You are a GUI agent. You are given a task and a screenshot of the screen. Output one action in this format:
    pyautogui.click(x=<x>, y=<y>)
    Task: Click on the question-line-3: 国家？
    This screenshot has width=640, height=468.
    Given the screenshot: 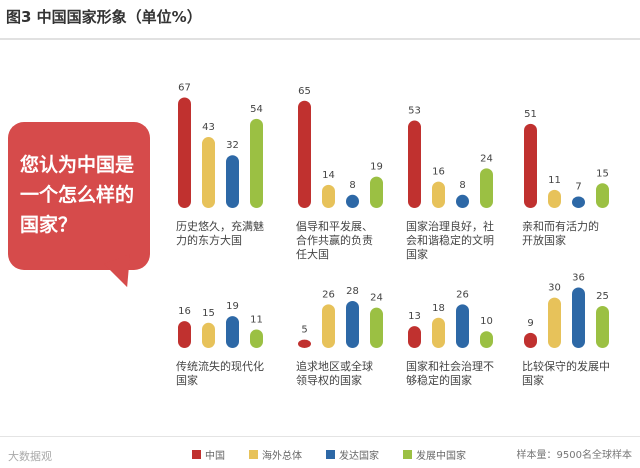 What is the action you would take?
    pyautogui.click(x=49, y=225)
    